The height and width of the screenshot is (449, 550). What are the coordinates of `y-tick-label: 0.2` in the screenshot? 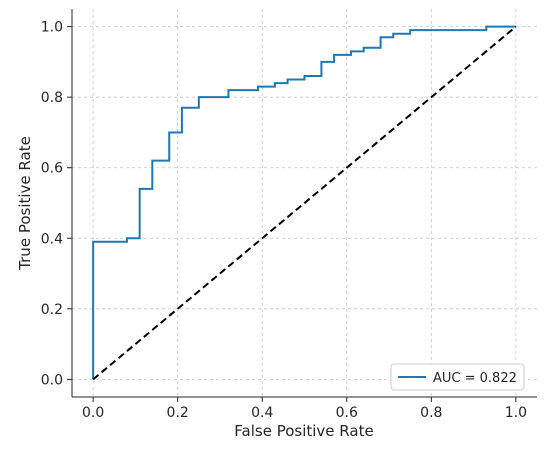 It's located at (52, 310).